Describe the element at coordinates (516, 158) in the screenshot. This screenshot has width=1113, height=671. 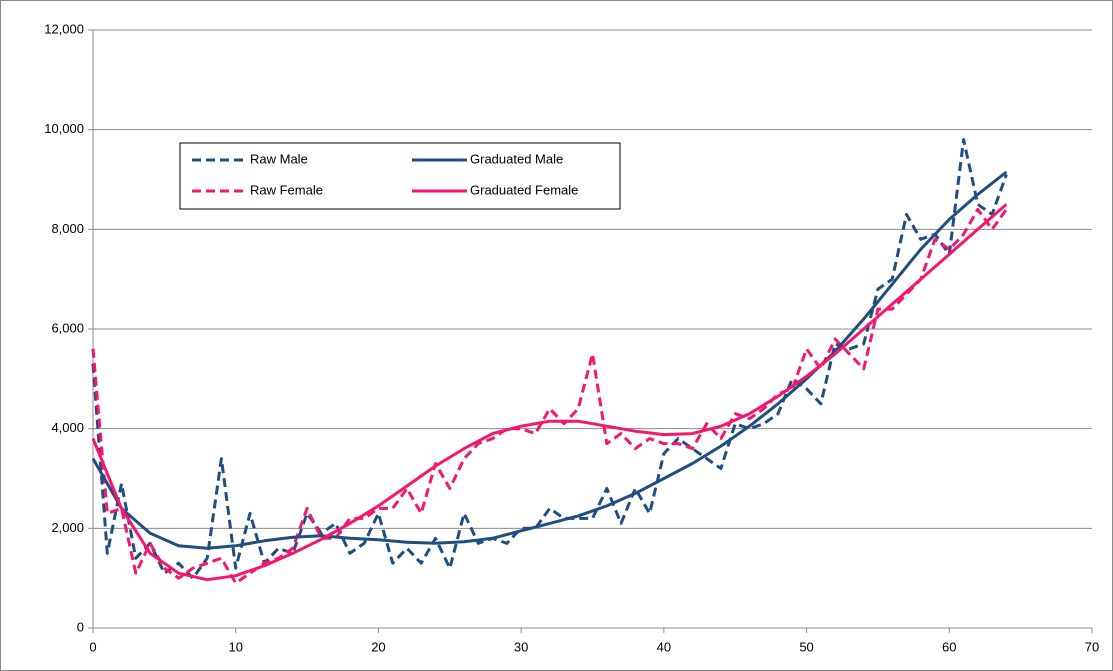
I see `legend-label: Graduated Male` at that location.